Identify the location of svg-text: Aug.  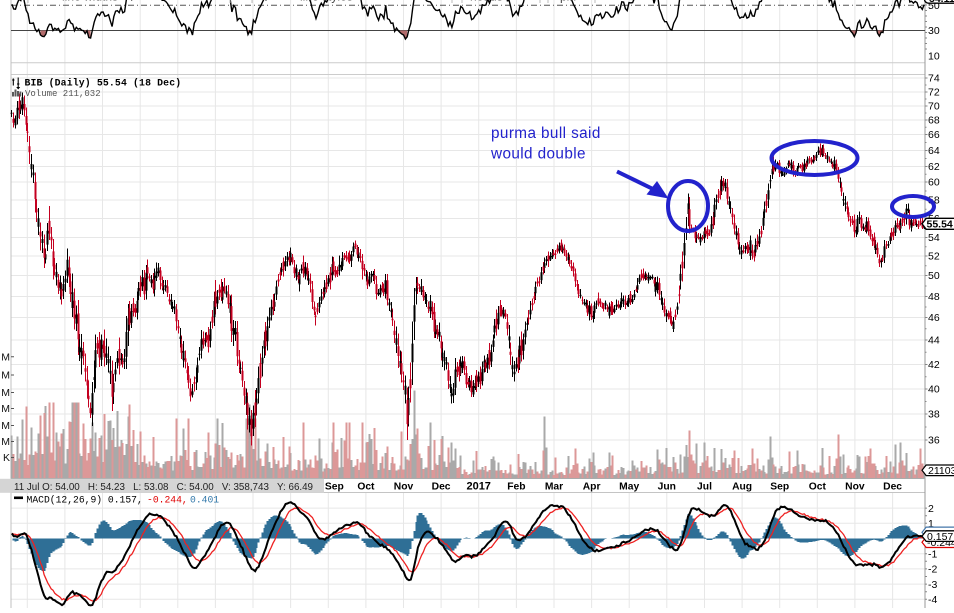
(742, 487).